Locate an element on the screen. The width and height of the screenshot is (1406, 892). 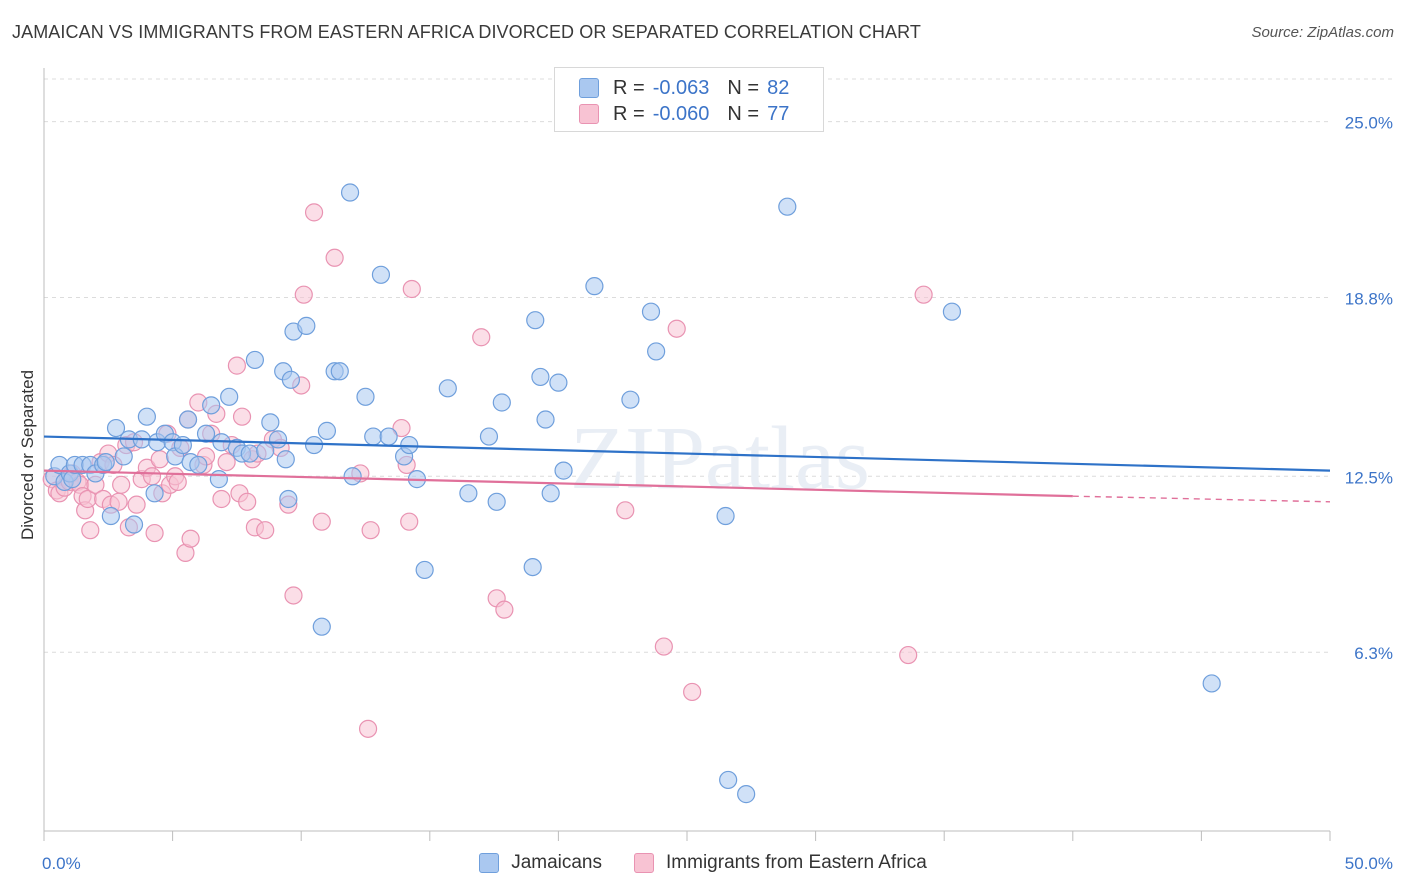
r-value: -0.063 is located at coordinates (681, 87).